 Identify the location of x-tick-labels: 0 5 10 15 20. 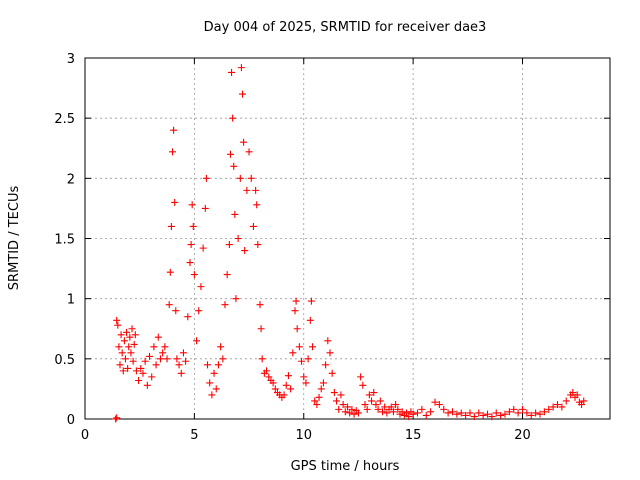
(306, 435).